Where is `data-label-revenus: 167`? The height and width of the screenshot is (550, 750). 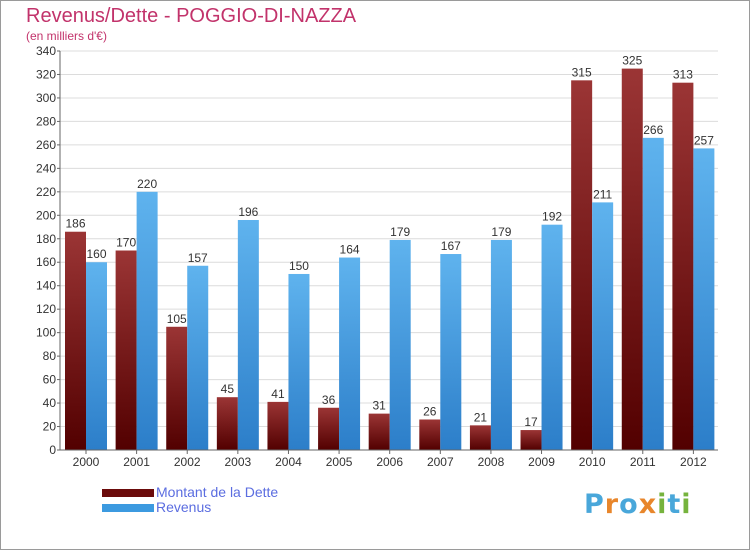
data-label-revenus: 167 is located at coordinates (451, 246).